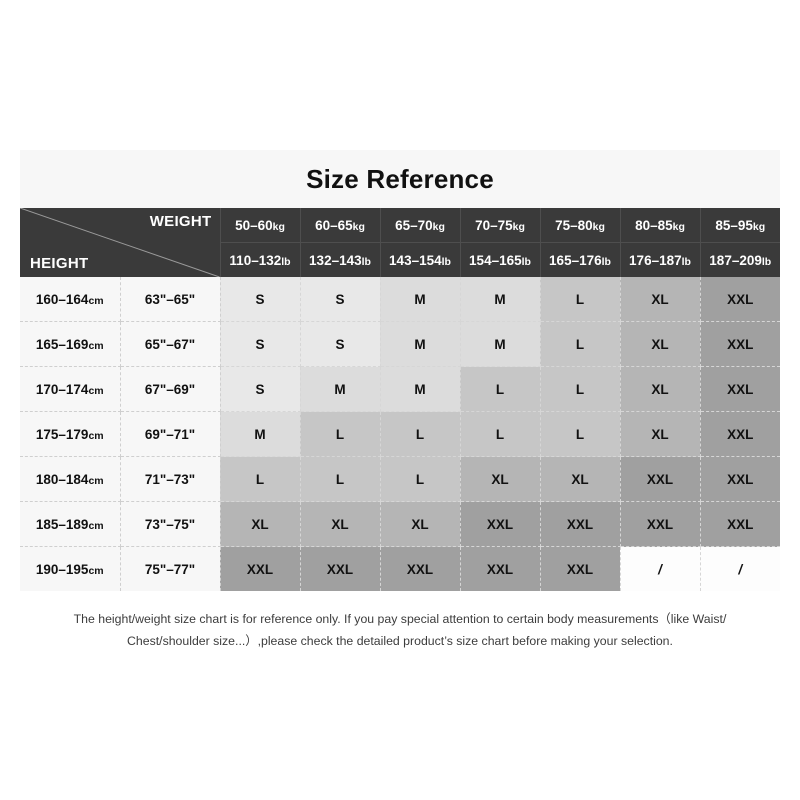 The height and width of the screenshot is (800, 800). I want to click on height-cm-cell: 170–174cm, so click(70, 389).